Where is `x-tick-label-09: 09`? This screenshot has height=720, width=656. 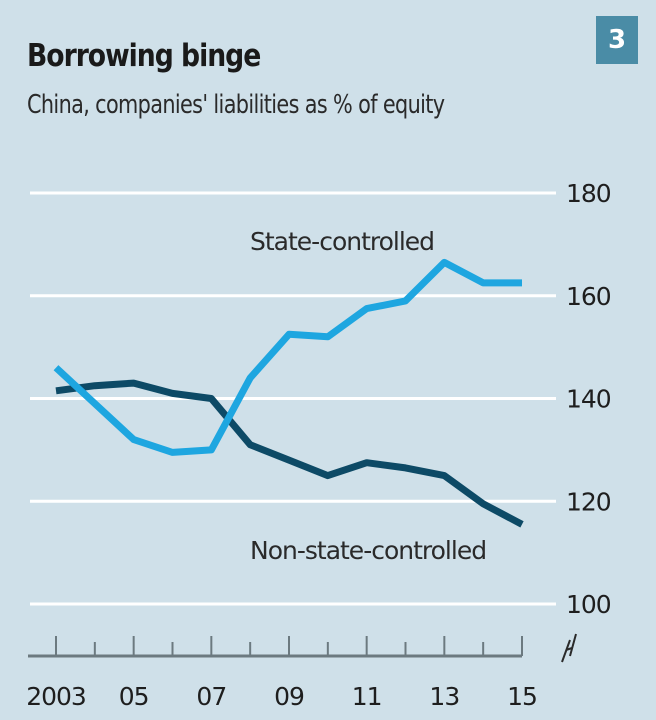 x-tick-label-09: 09 is located at coordinates (289, 696).